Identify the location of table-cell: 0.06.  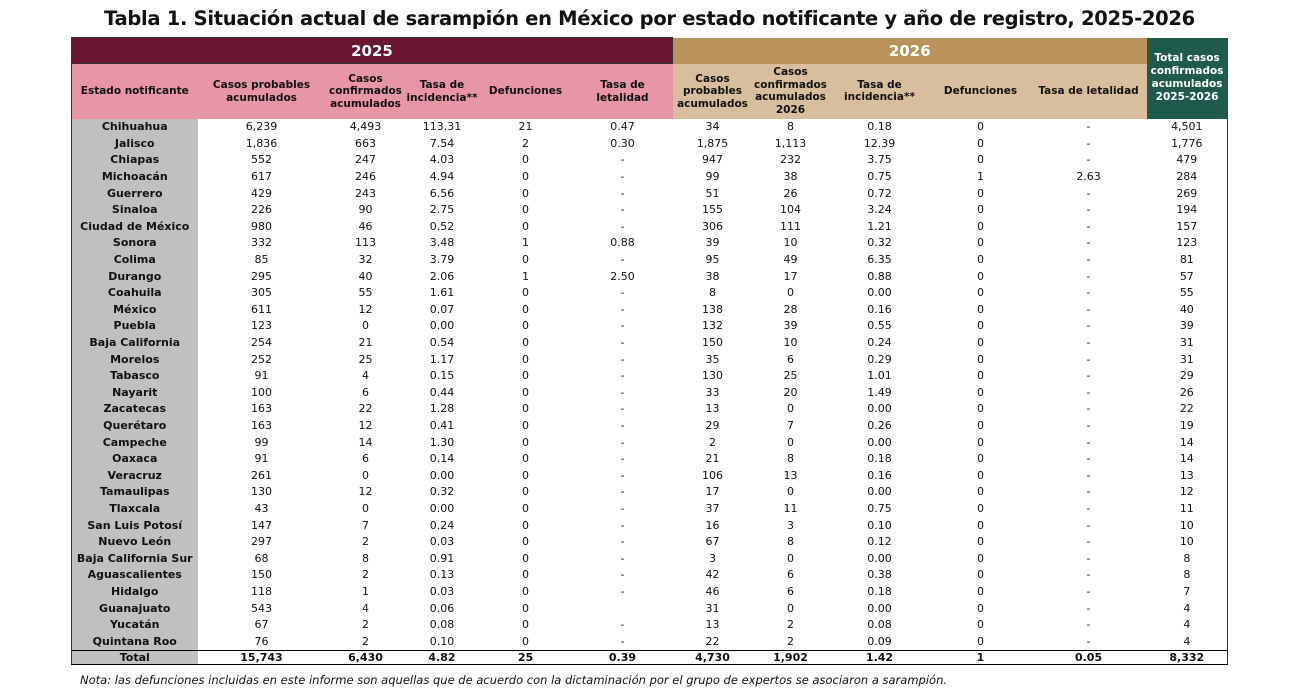
(442, 608).